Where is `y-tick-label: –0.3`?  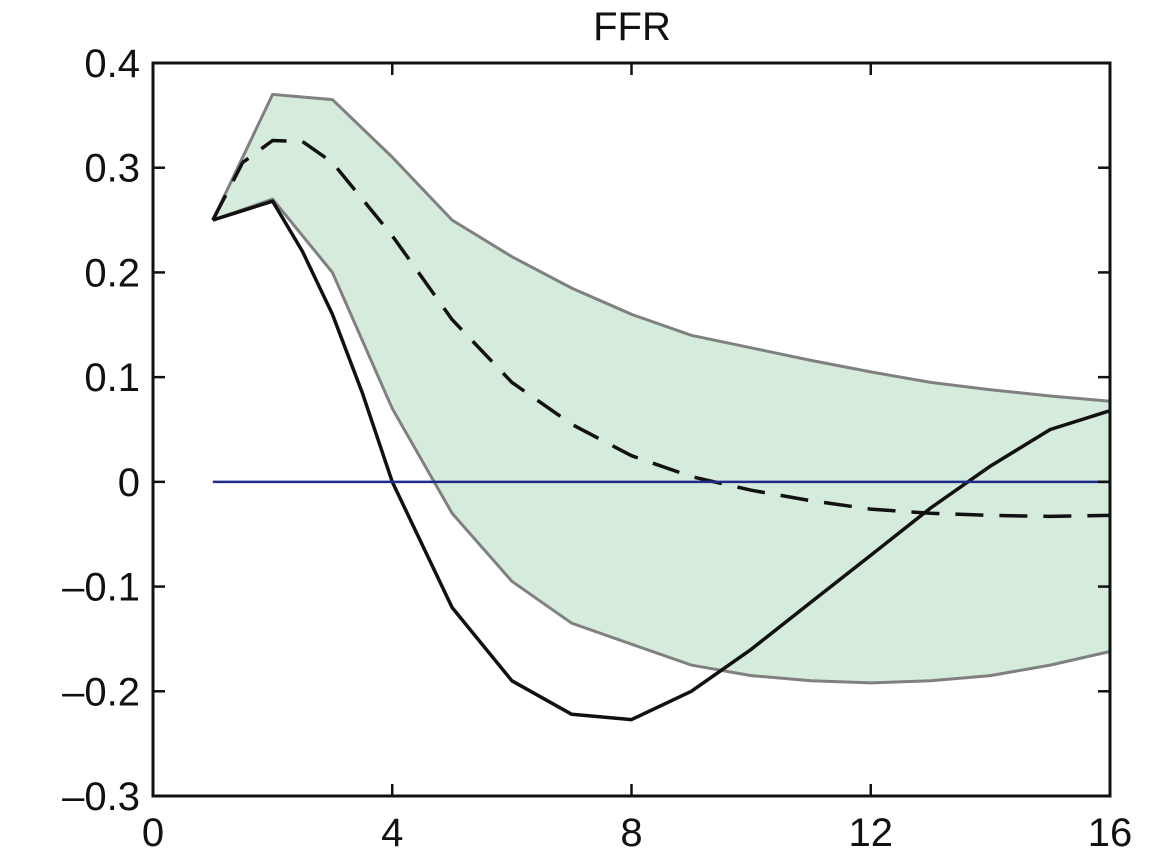 y-tick-label: –0.3 is located at coordinates (101, 797).